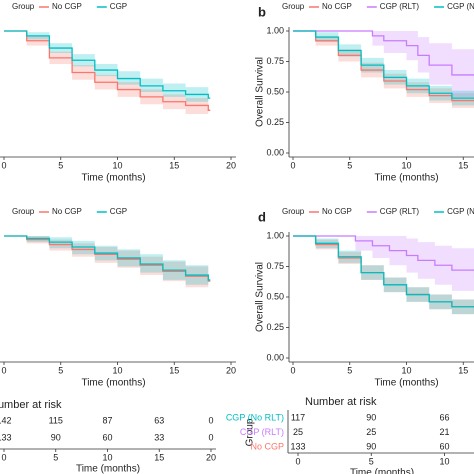 Image resolution: width=474 pixels, height=474 pixels. What do you see at coordinates (159, 457) in the screenshot?
I see `risk-x-tick-label: 15` at bounding box center [159, 457].